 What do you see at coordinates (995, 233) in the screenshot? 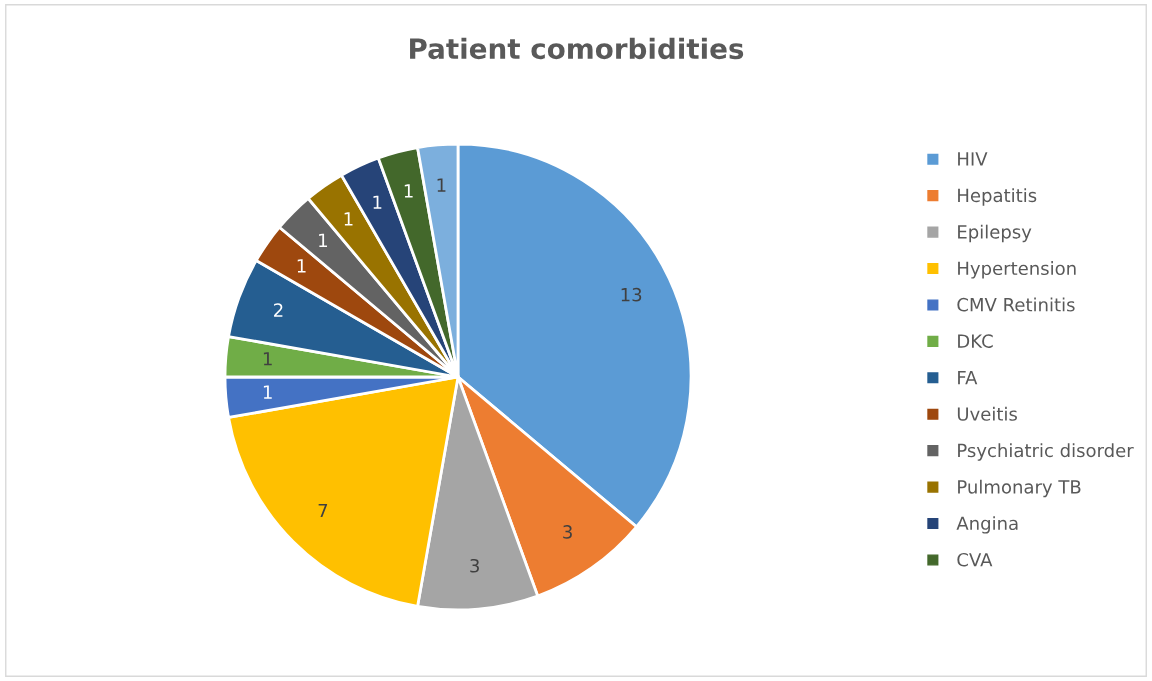
I see `legend-label: Epilepsy` at bounding box center [995, 233].